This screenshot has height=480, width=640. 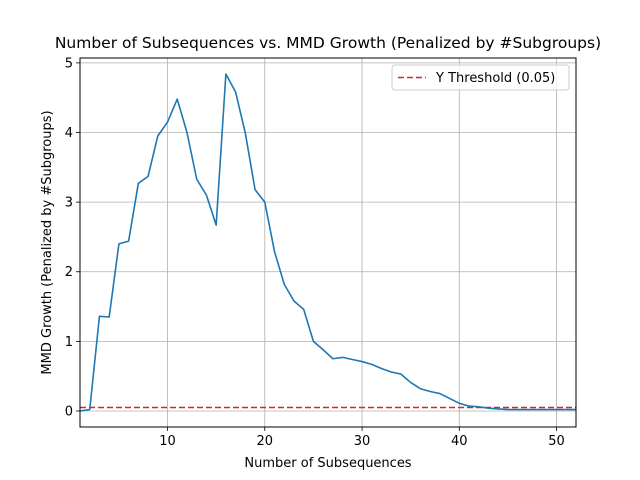 I want to click on x-tick-label: 50, so click(x=556, y=441).